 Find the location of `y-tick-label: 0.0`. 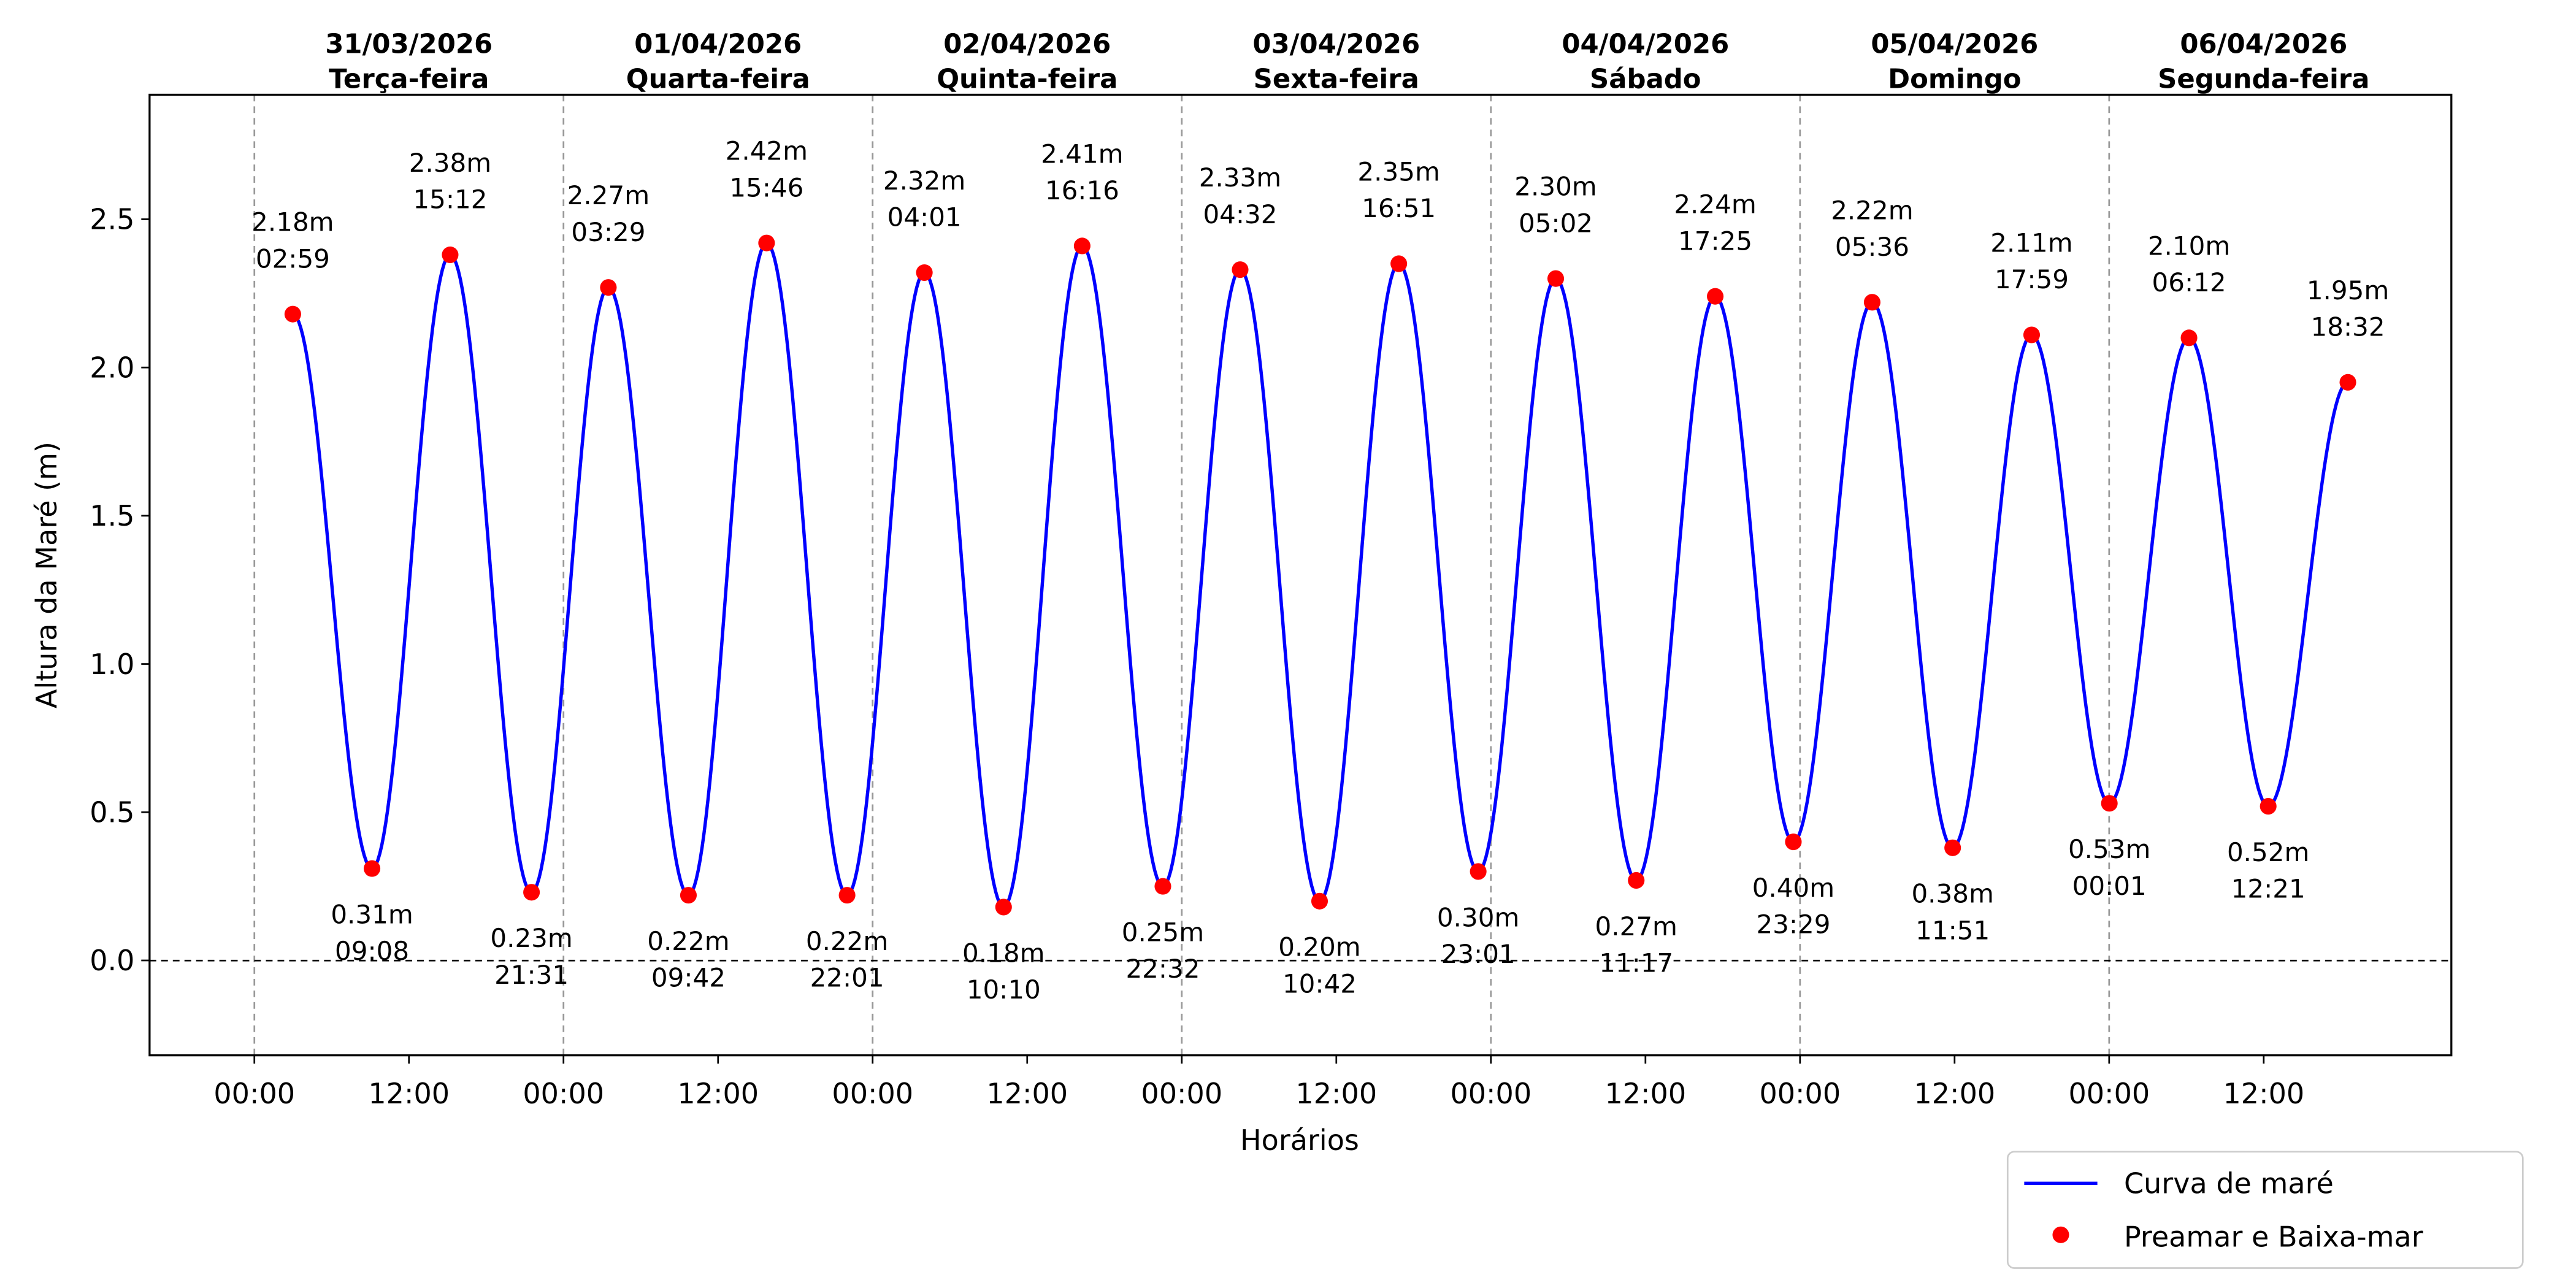

y-tick-label: 0.0 is located at coordinates (112, 960).